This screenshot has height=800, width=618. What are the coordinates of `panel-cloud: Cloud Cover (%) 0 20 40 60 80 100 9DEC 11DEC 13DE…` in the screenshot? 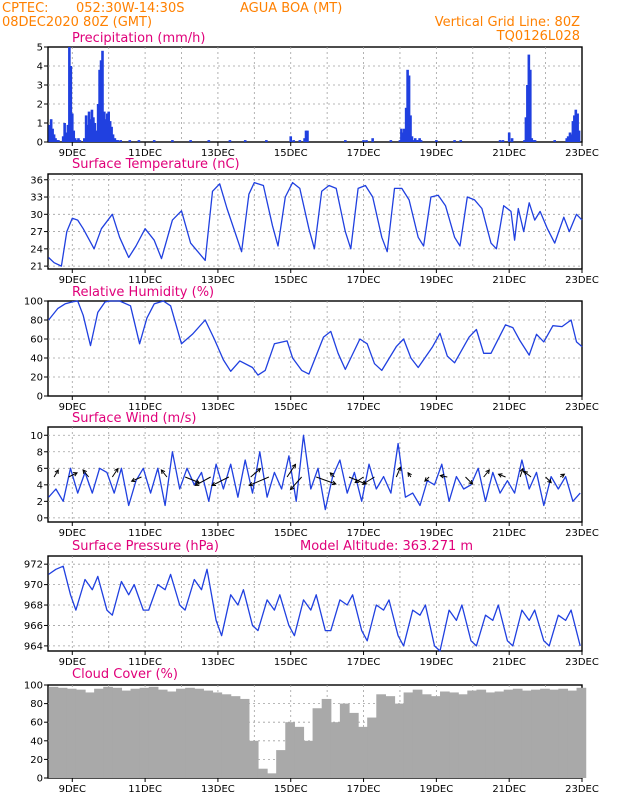 It's located at (311, 731).